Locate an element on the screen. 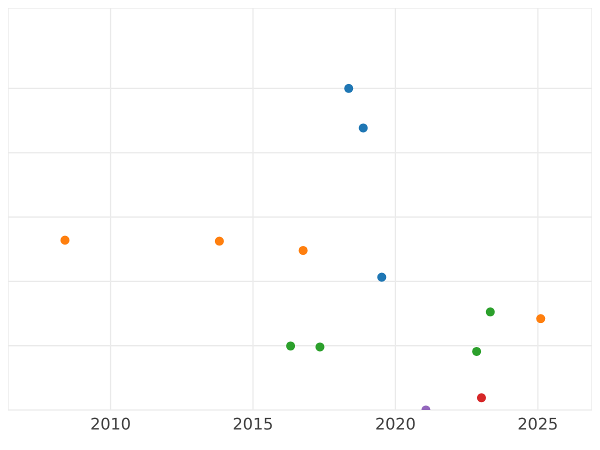 The width and height of the screenshot is (600, 450). x-tick-label: 2010 is located at coordinates (110, 424).